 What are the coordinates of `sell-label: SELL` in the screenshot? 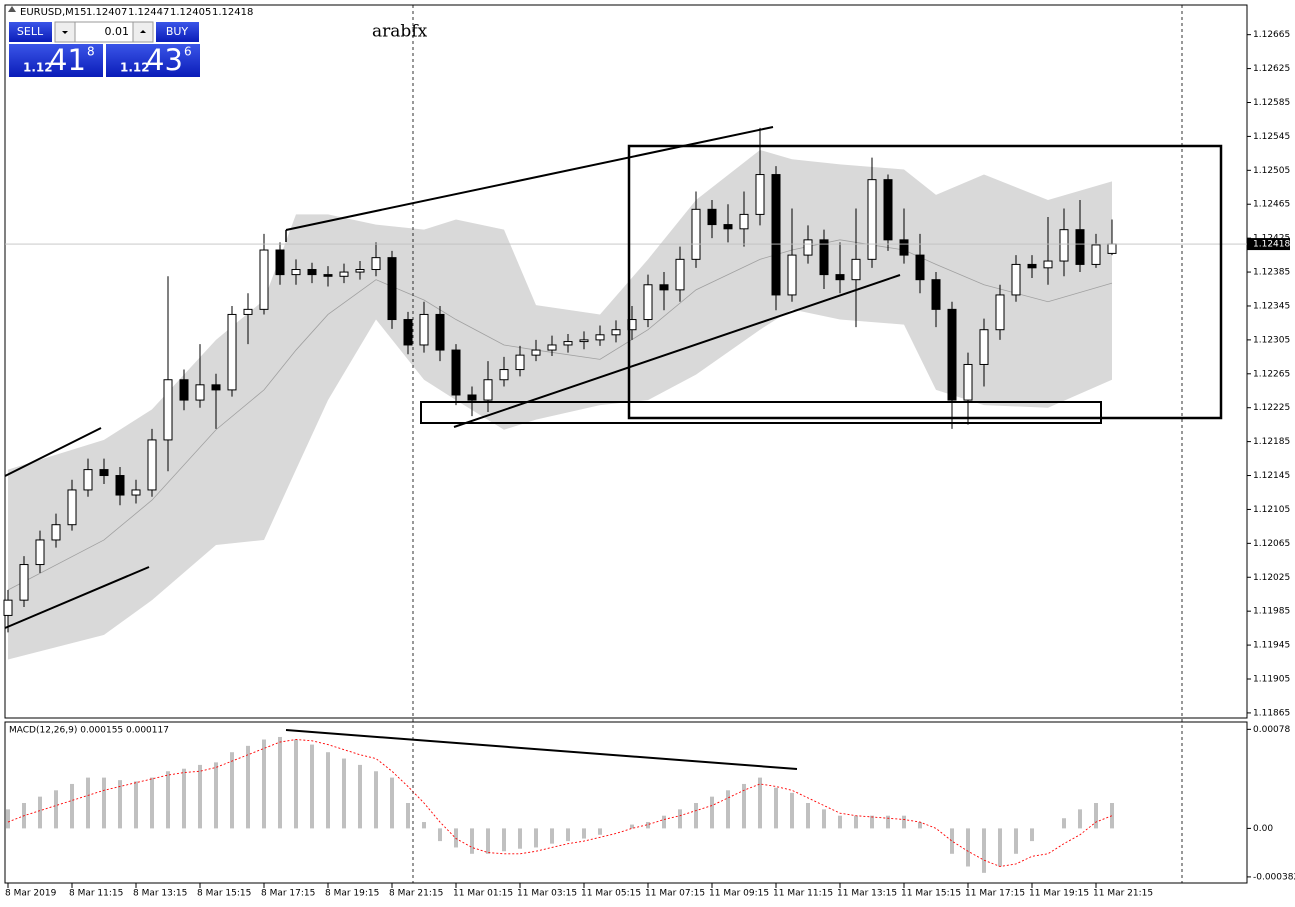 It's located at (30, 31).